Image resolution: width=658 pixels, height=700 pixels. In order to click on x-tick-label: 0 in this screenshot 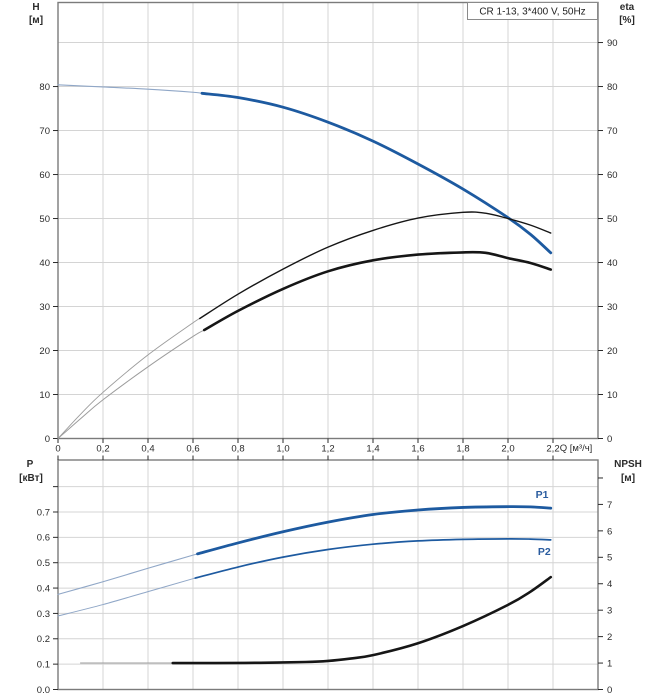, I will do `click(57, 449)`.